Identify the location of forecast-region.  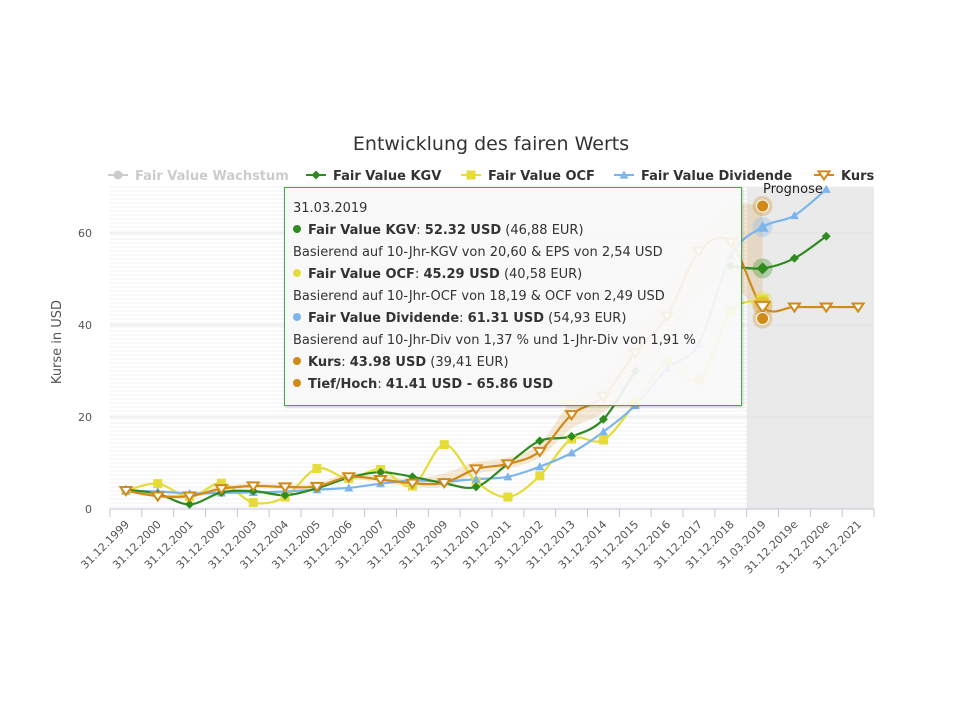
(810, 348).